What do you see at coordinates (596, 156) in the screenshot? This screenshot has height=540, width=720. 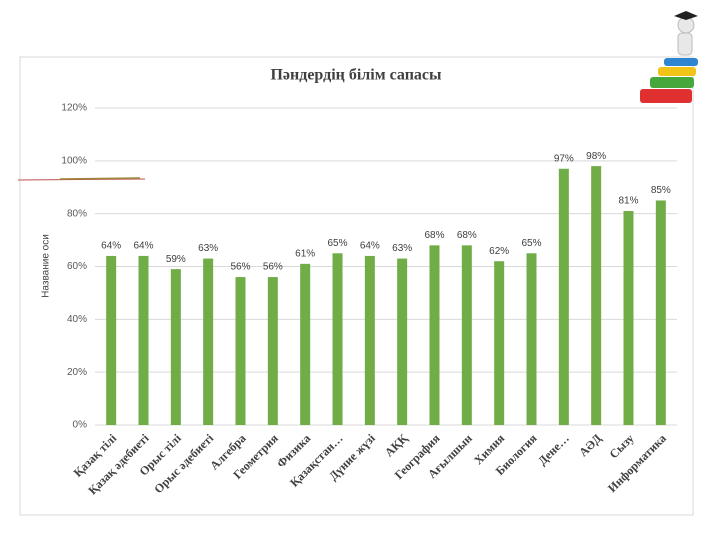 I see `value-label: 98%` at bounding box center [596, 156].